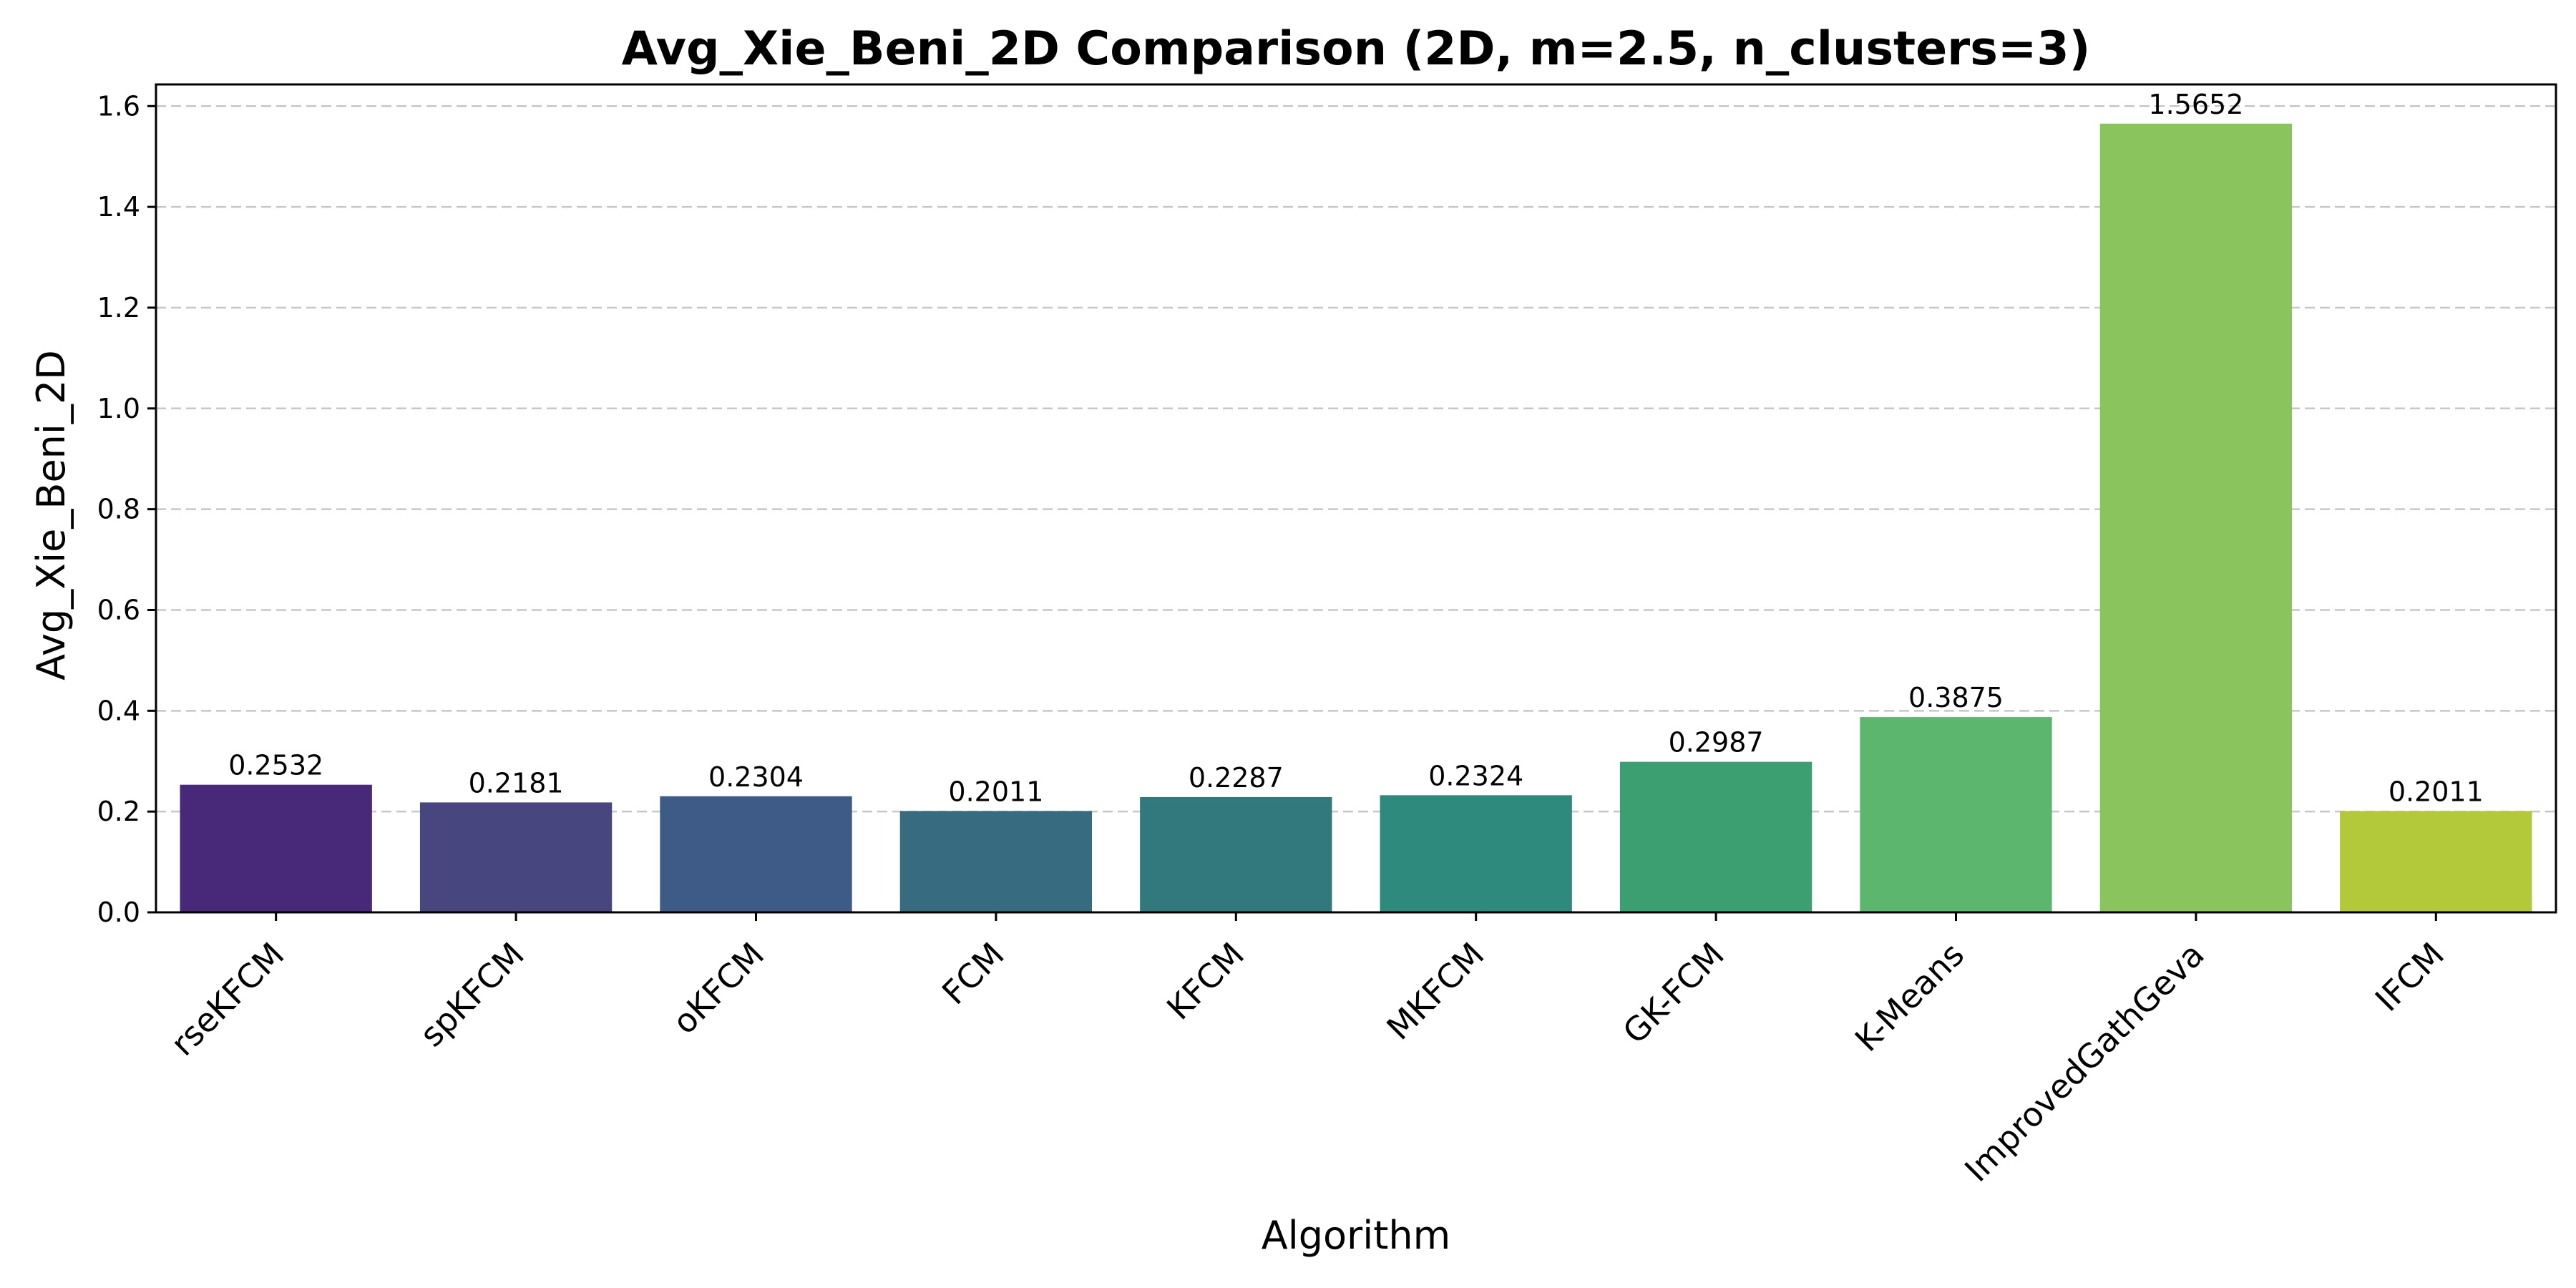  Describe the element at coordinates (1435, 991) in the screenshot. I see `x-tick-label: MKFCM` at that location.